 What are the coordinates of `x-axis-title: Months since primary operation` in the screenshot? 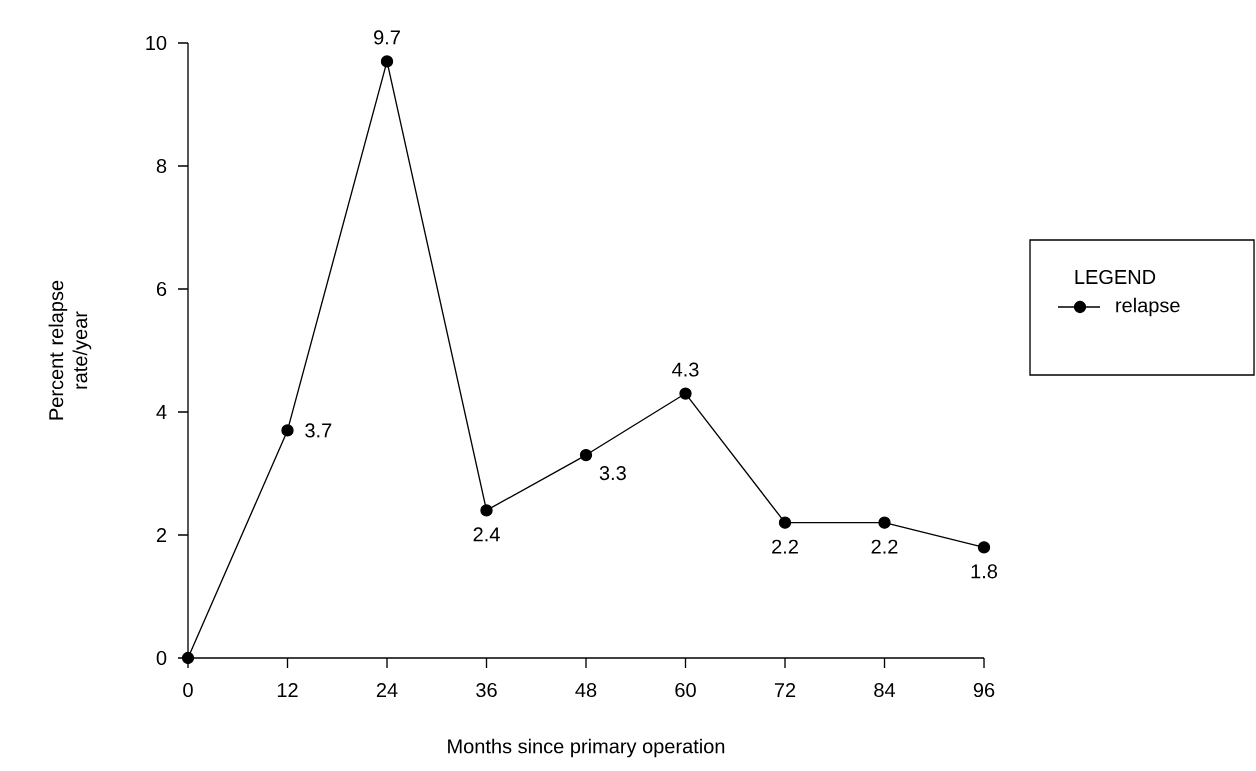 It's located at (586, 748).